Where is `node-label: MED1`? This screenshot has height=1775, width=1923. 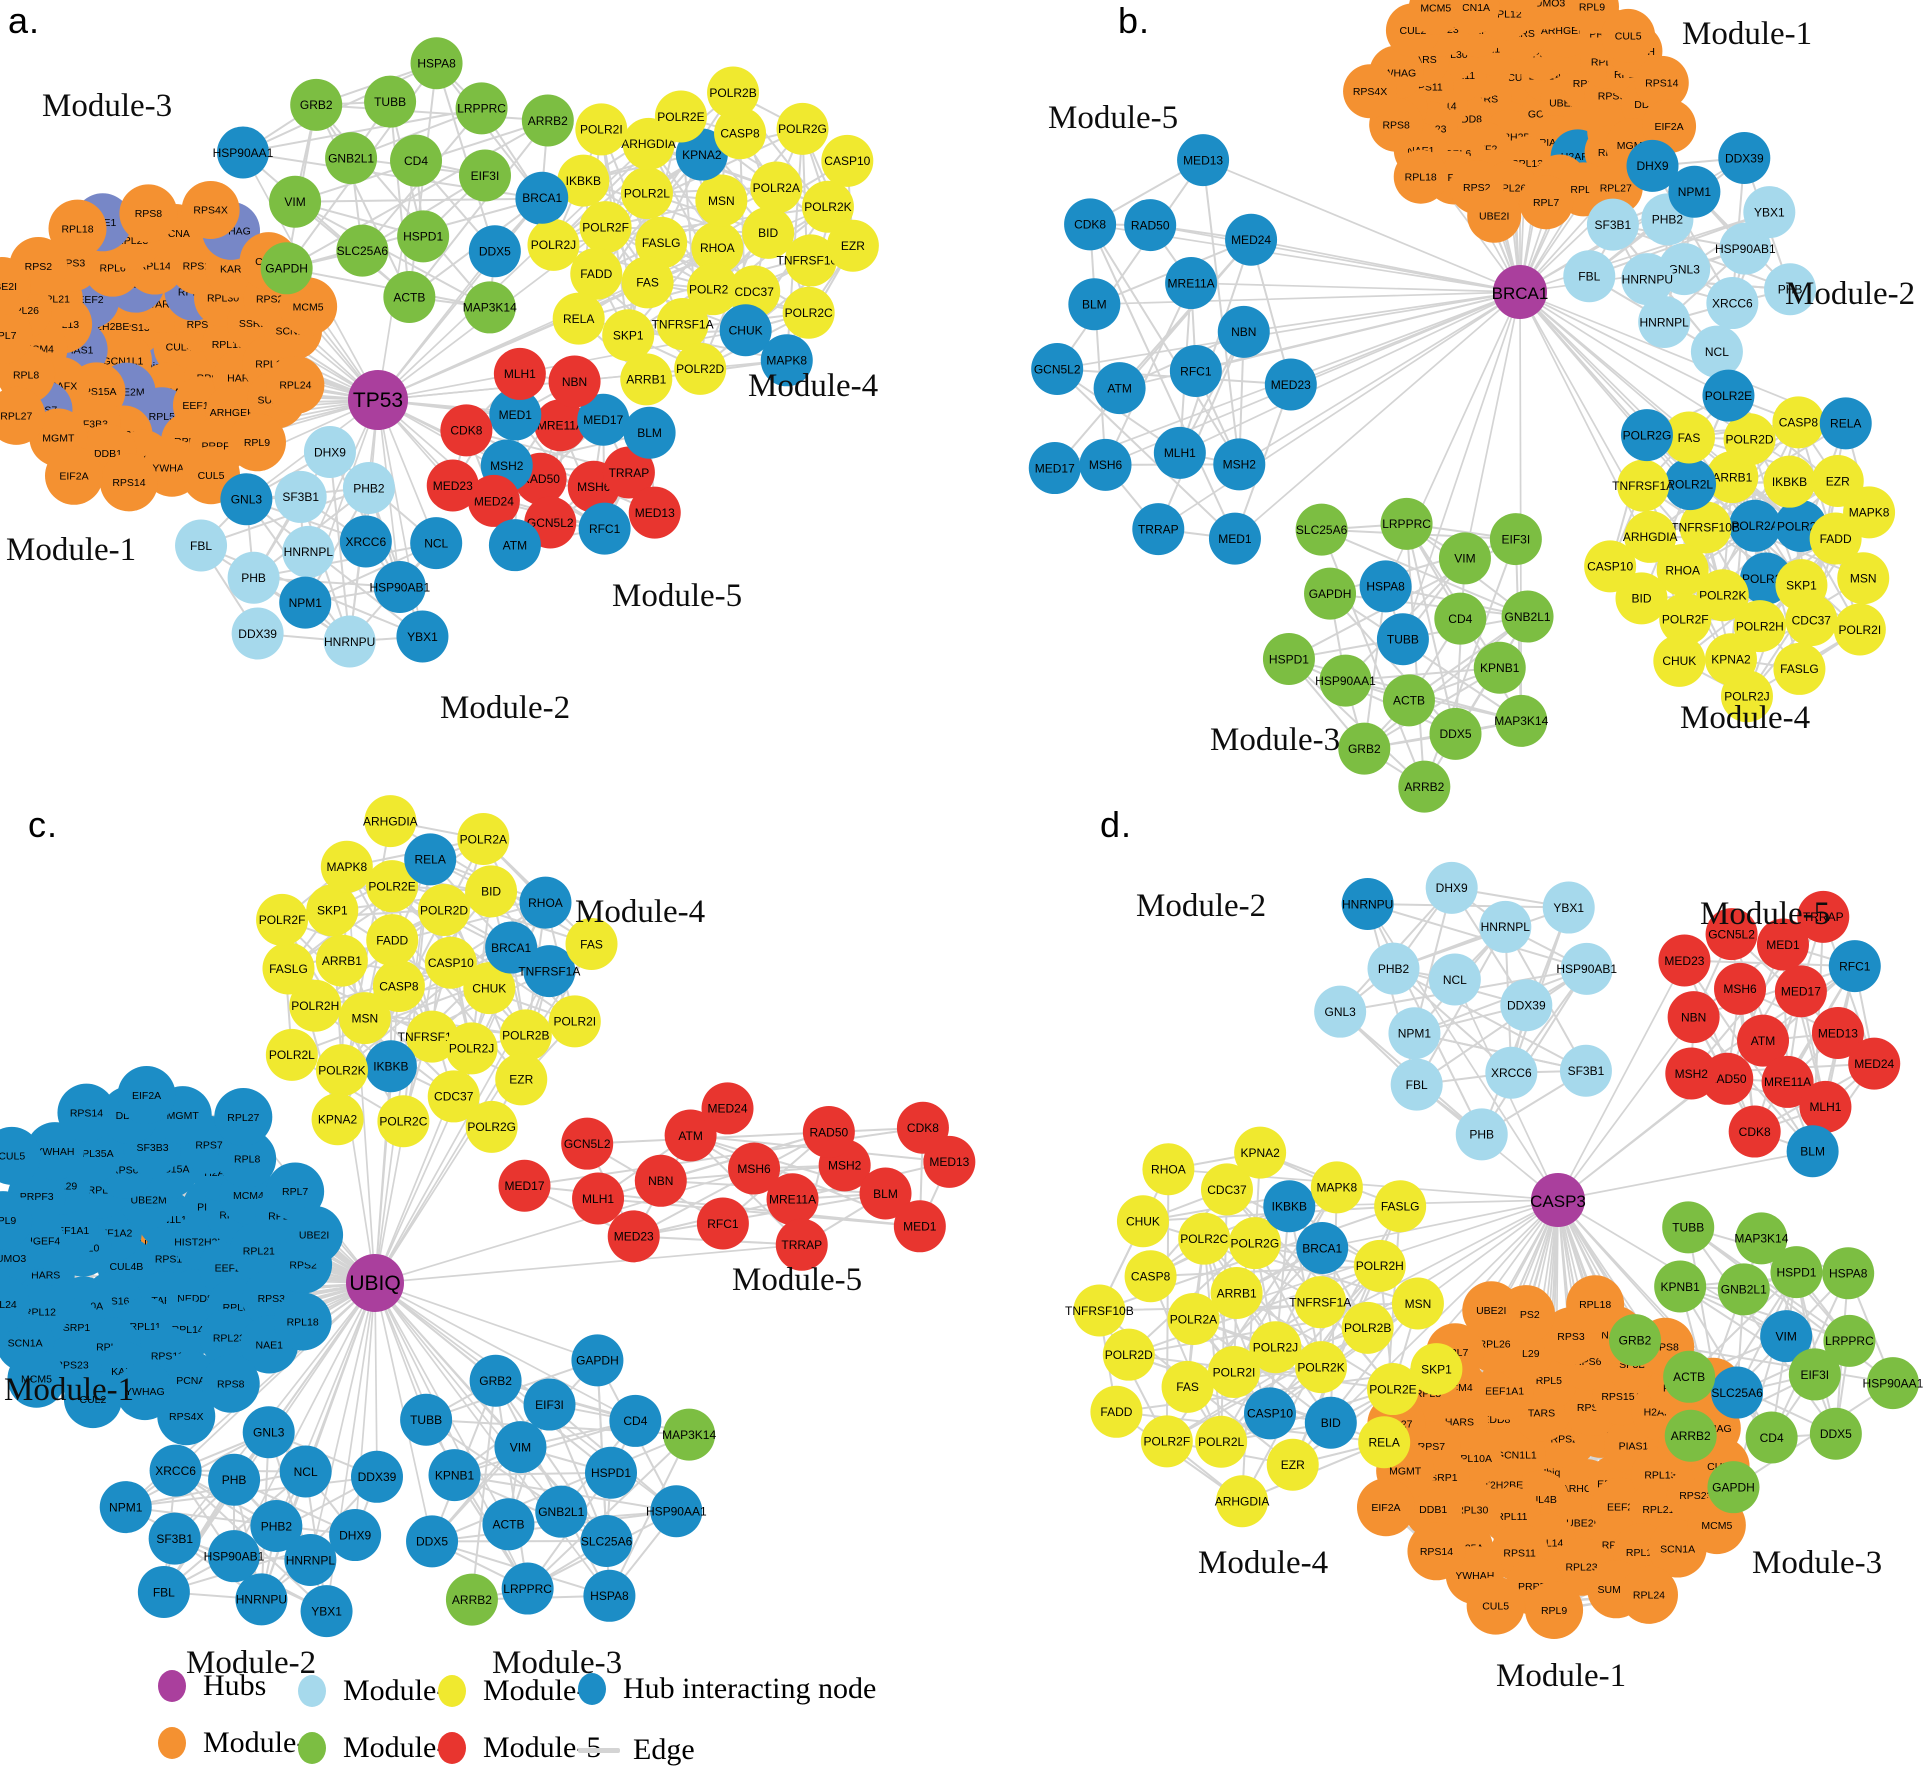
node-label: MED1 is located at coordinates (516, 415).